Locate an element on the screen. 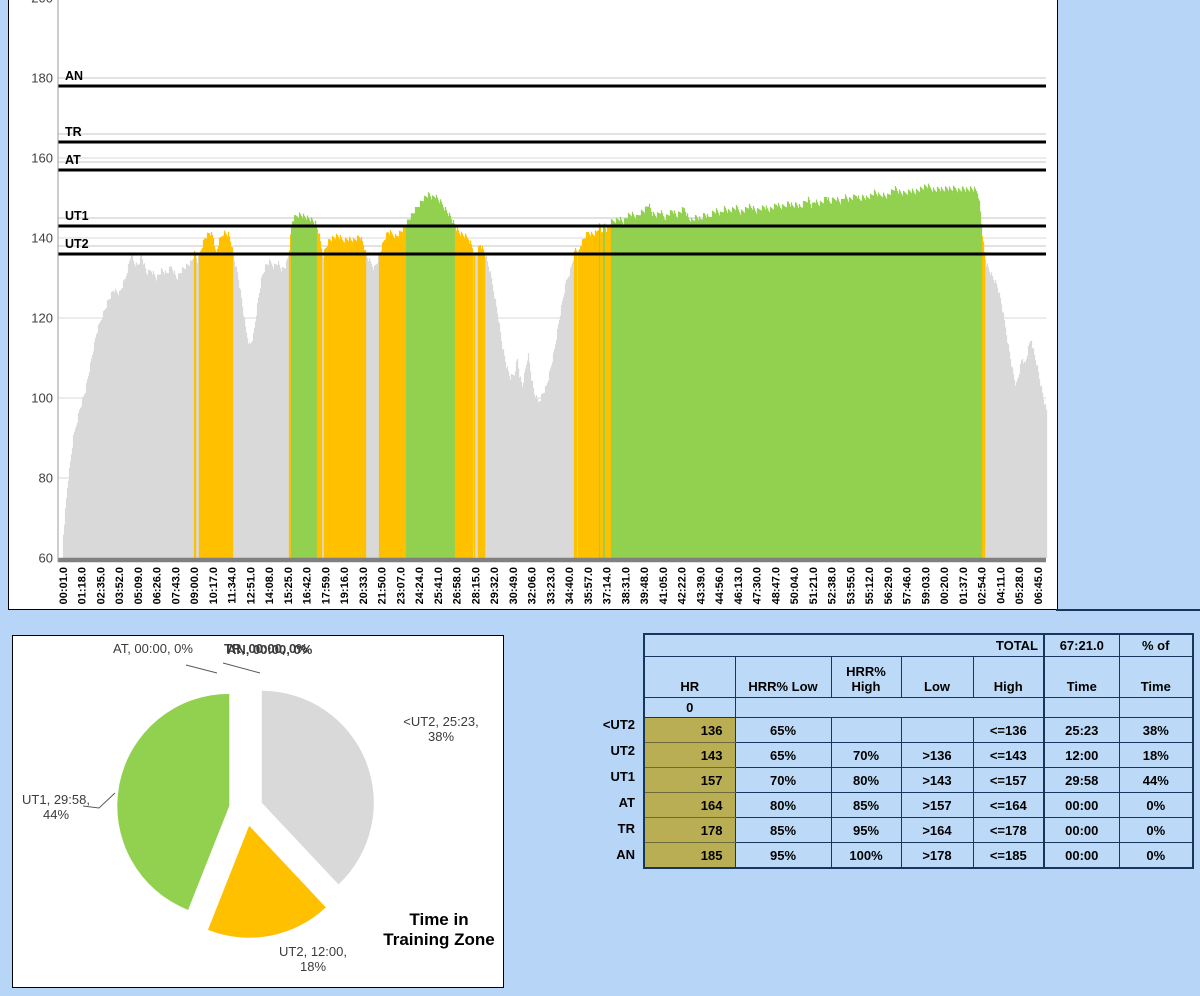 The height and width of the screenshot is (996, 1200). zero-cell: 0 is located at coordinates (689, 707).